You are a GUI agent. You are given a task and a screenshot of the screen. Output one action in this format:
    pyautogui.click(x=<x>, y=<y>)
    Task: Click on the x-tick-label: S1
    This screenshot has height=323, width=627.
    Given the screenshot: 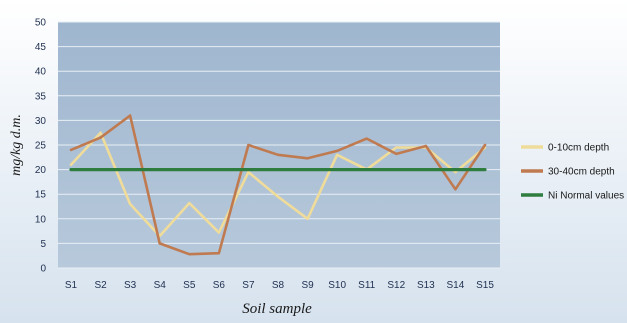 What is the action you would take?
    pyautogui.click(x=71, y=285)
    